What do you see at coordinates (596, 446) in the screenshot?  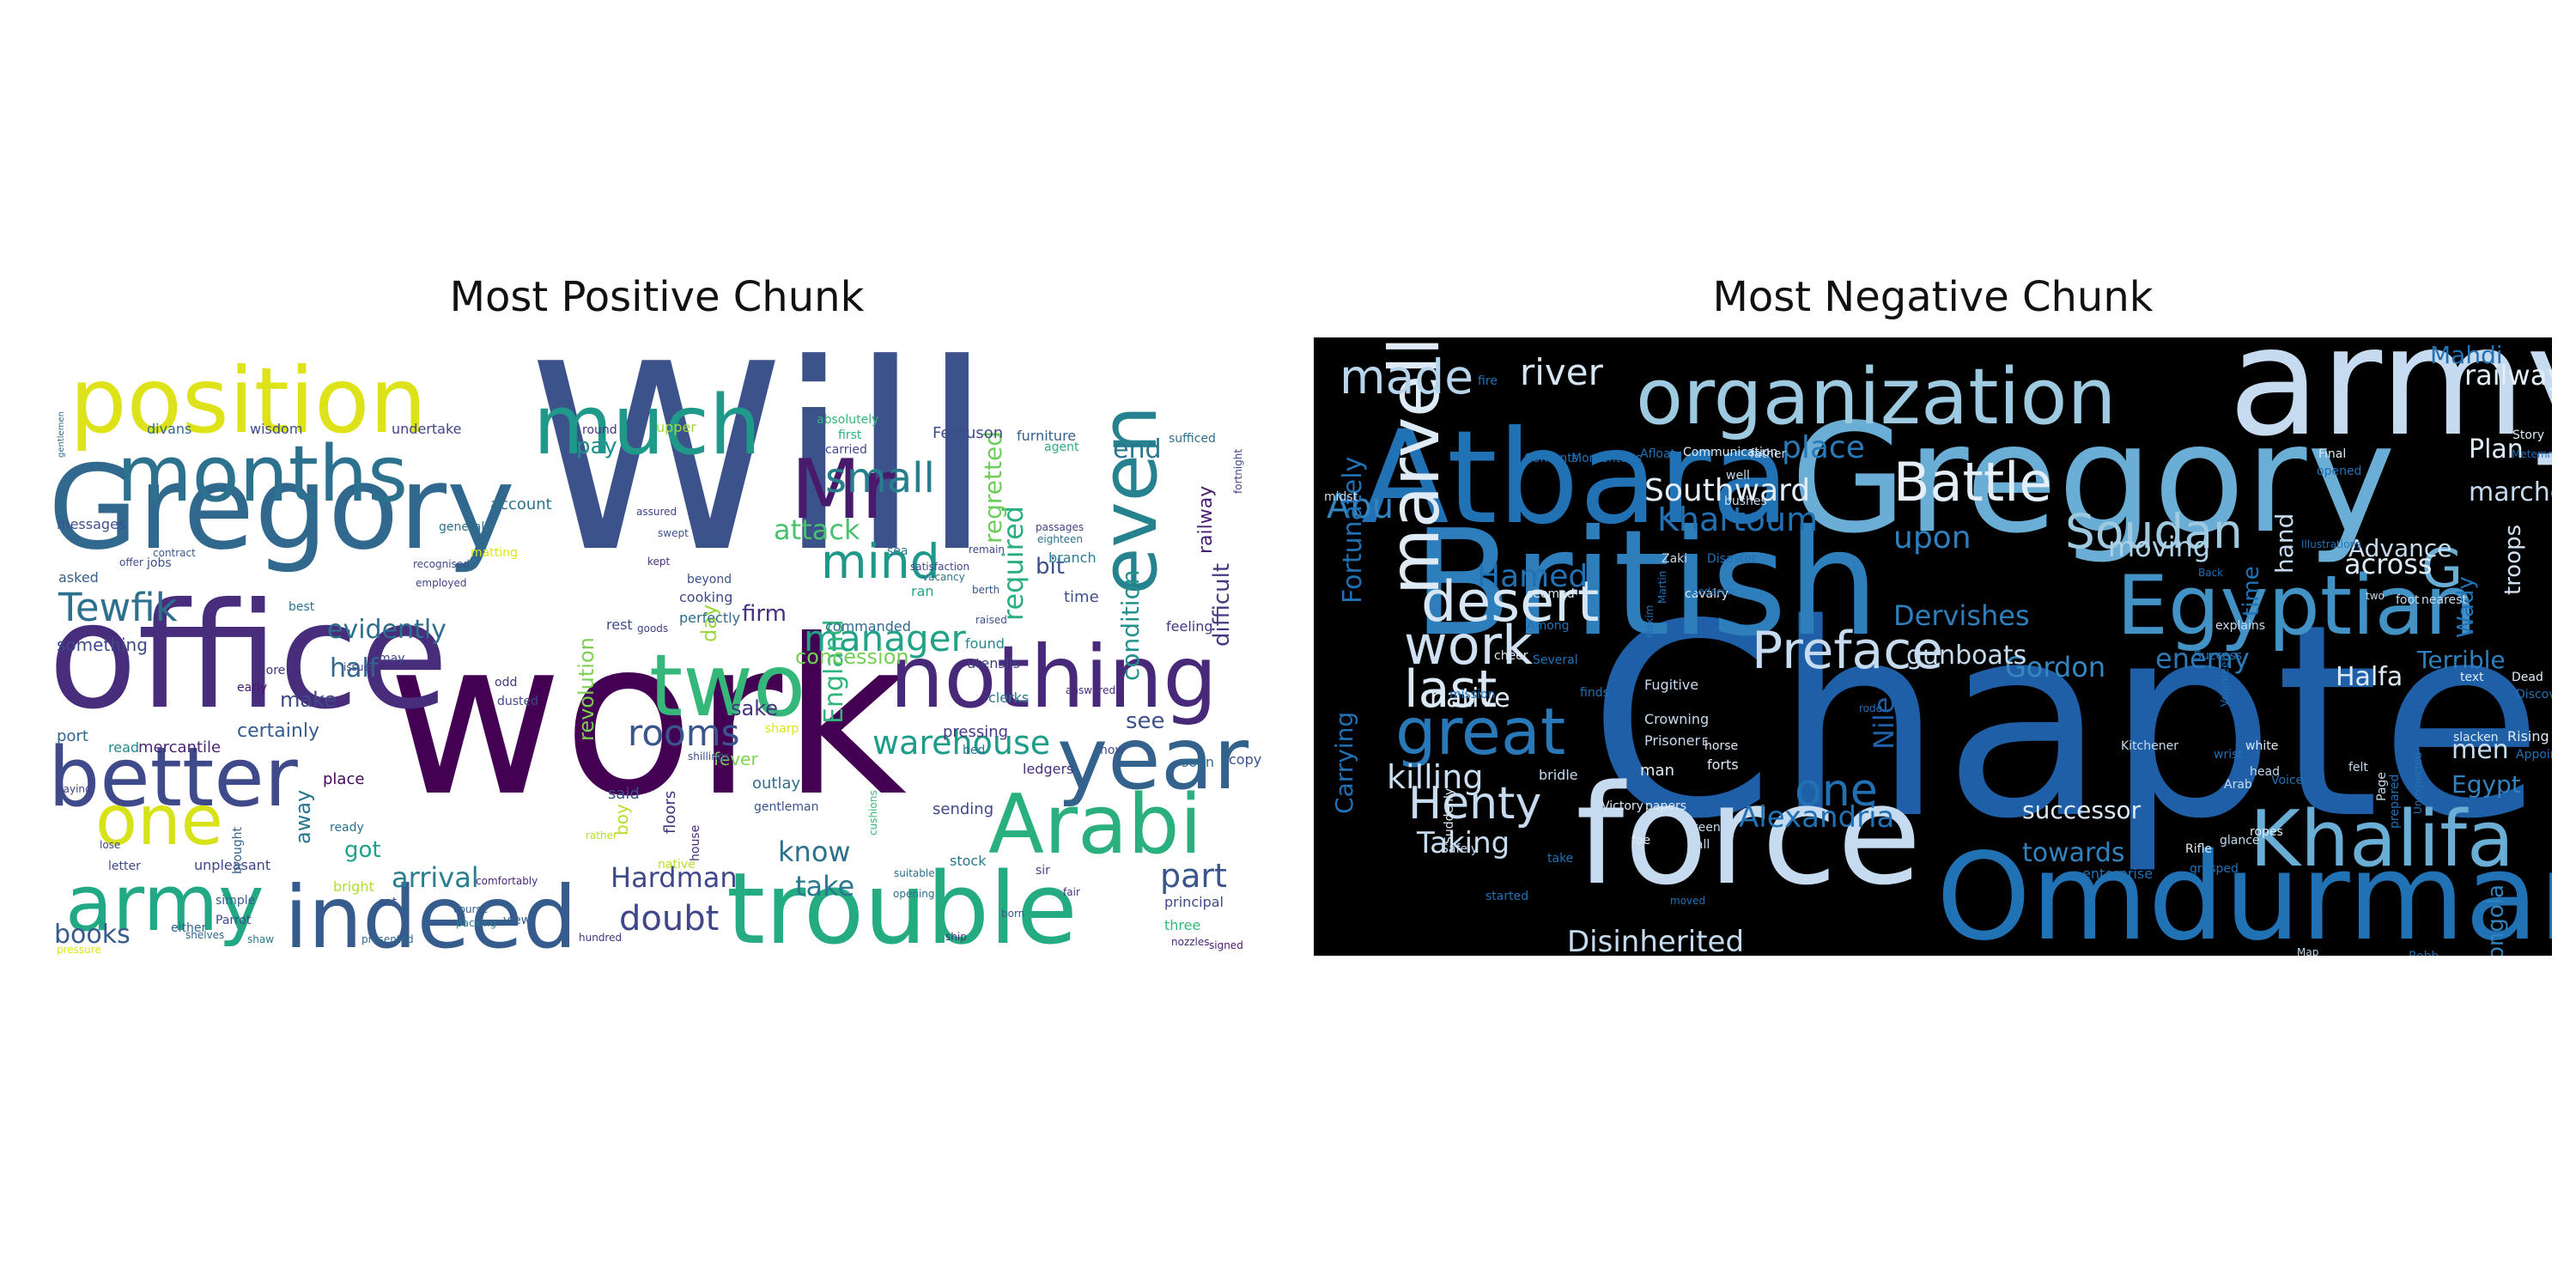 I see `positive-word-pay: pay` at bounding box center [596, 446].